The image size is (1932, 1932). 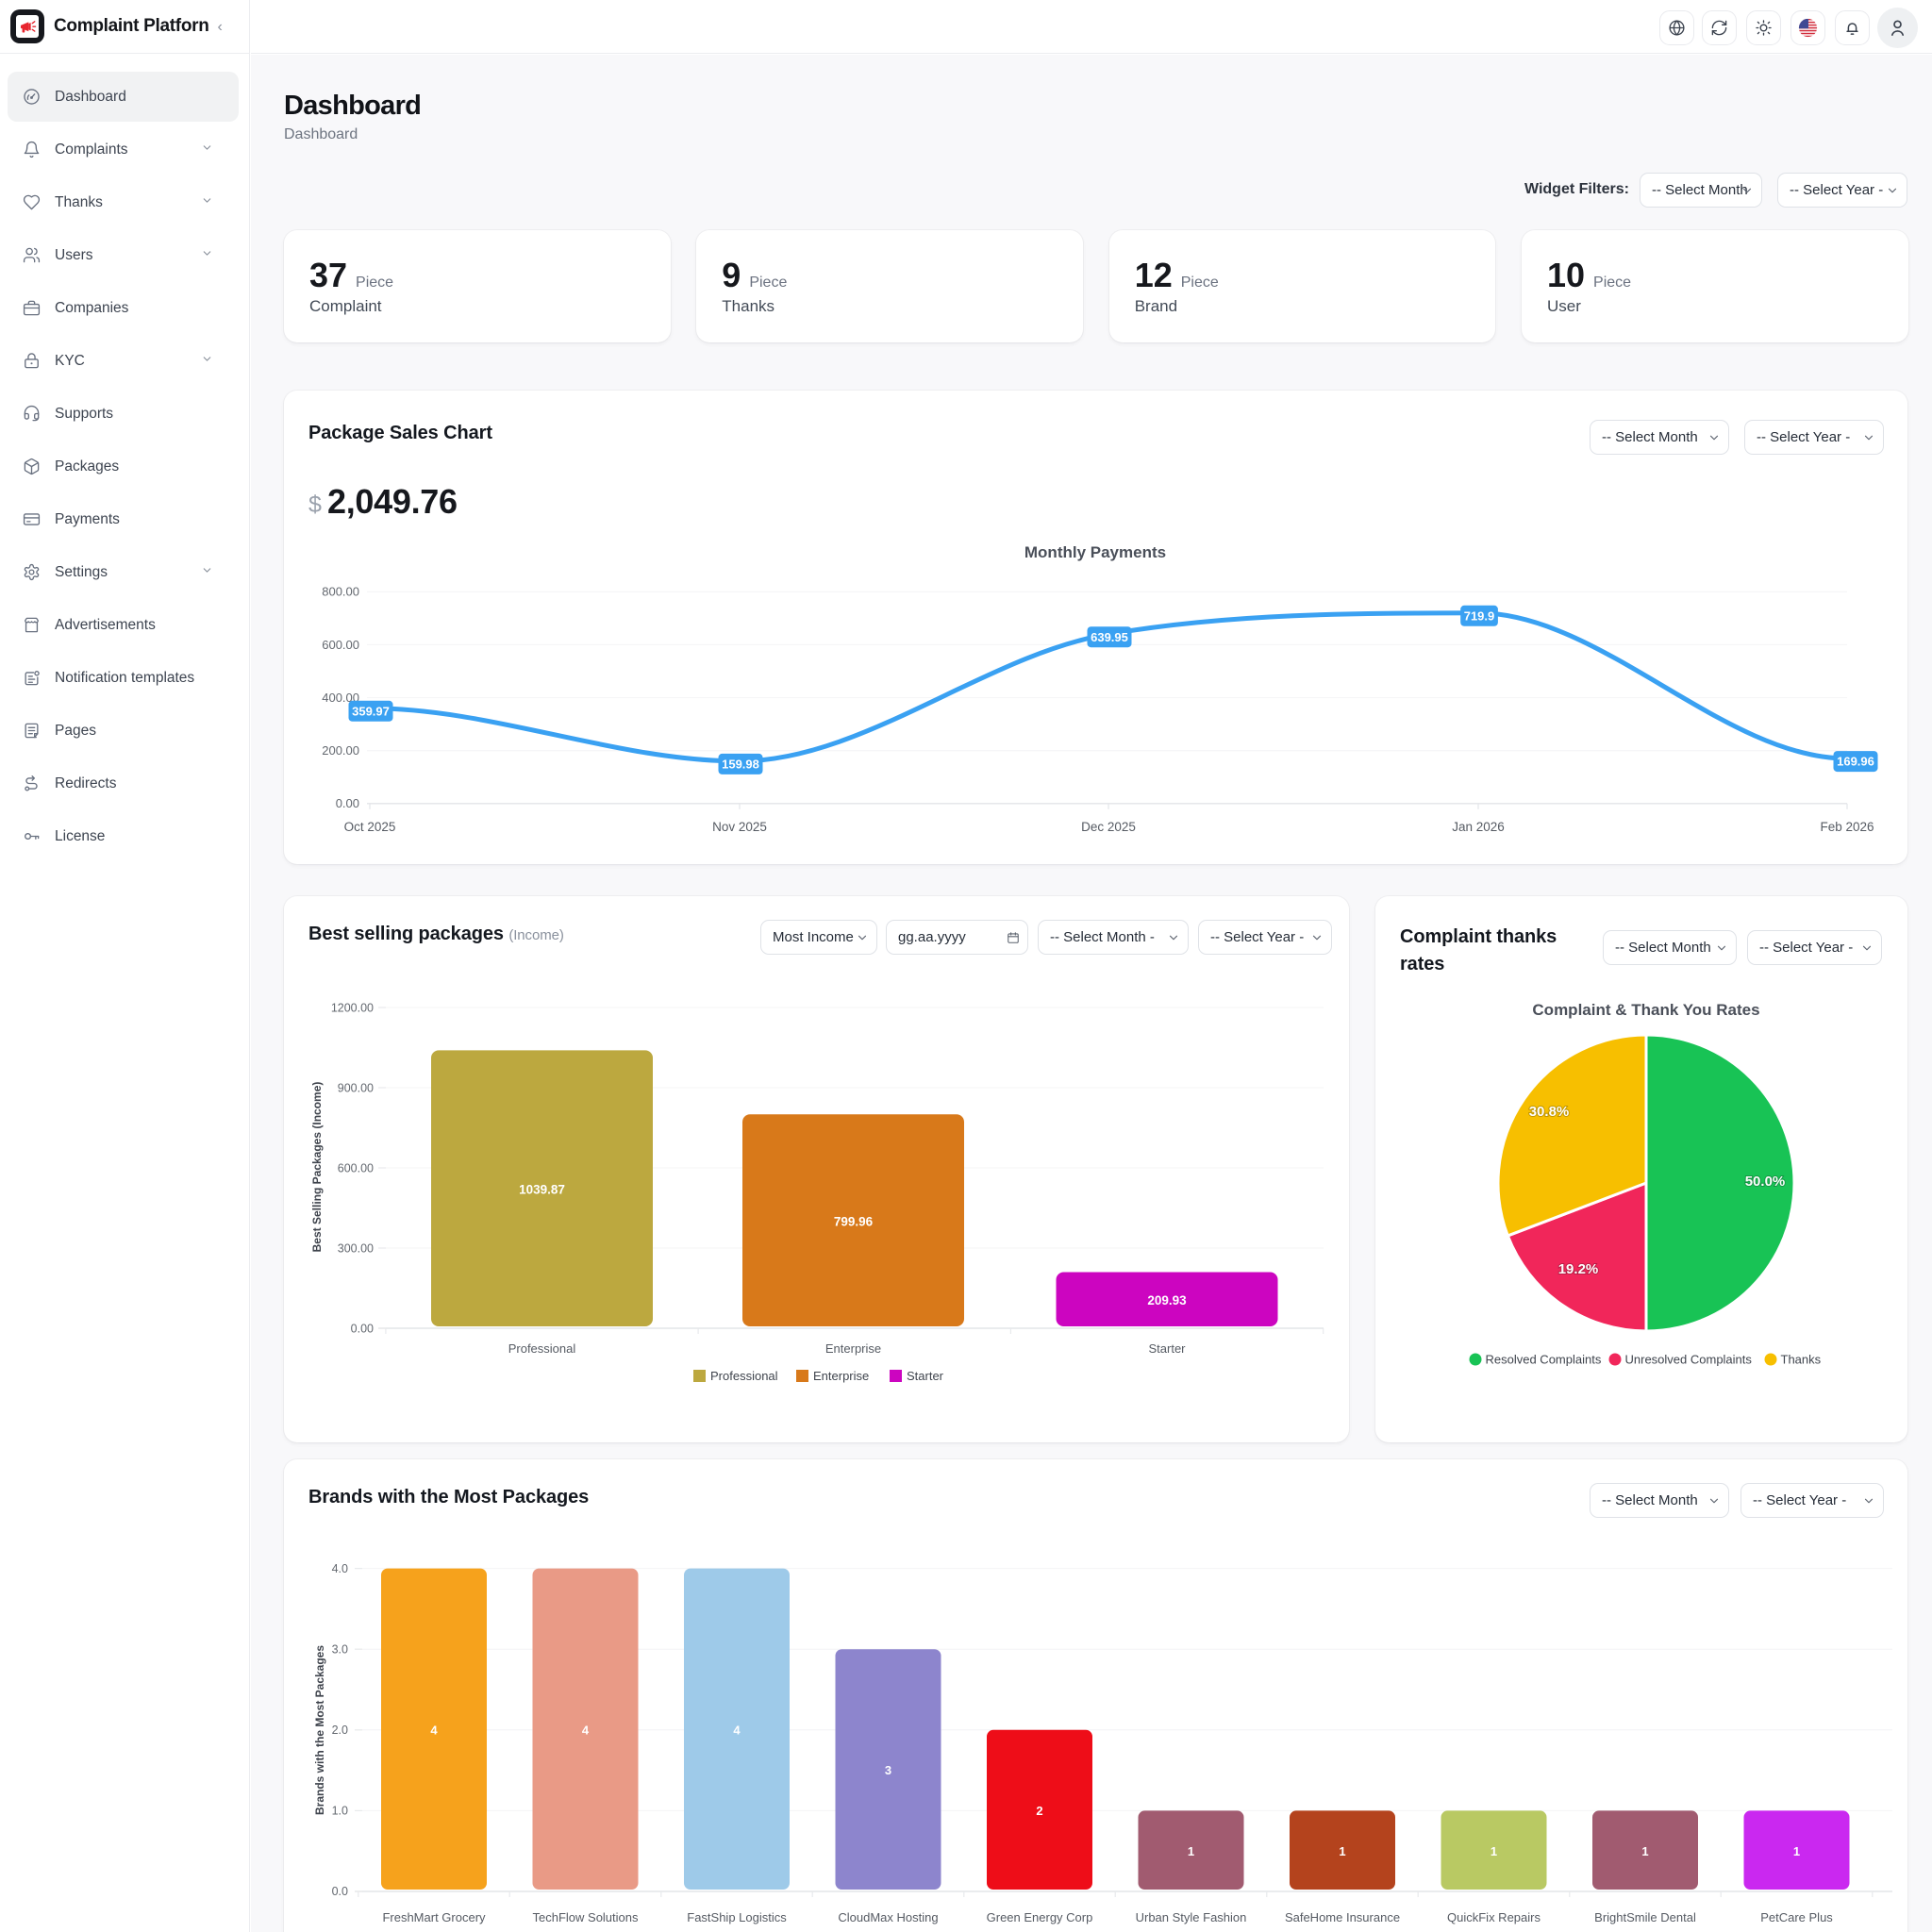 What do you see at coordinates (1579, 1269) in the screenshot?
I see `svg-text: 19.2%` at bounding box center [1579, 1269].